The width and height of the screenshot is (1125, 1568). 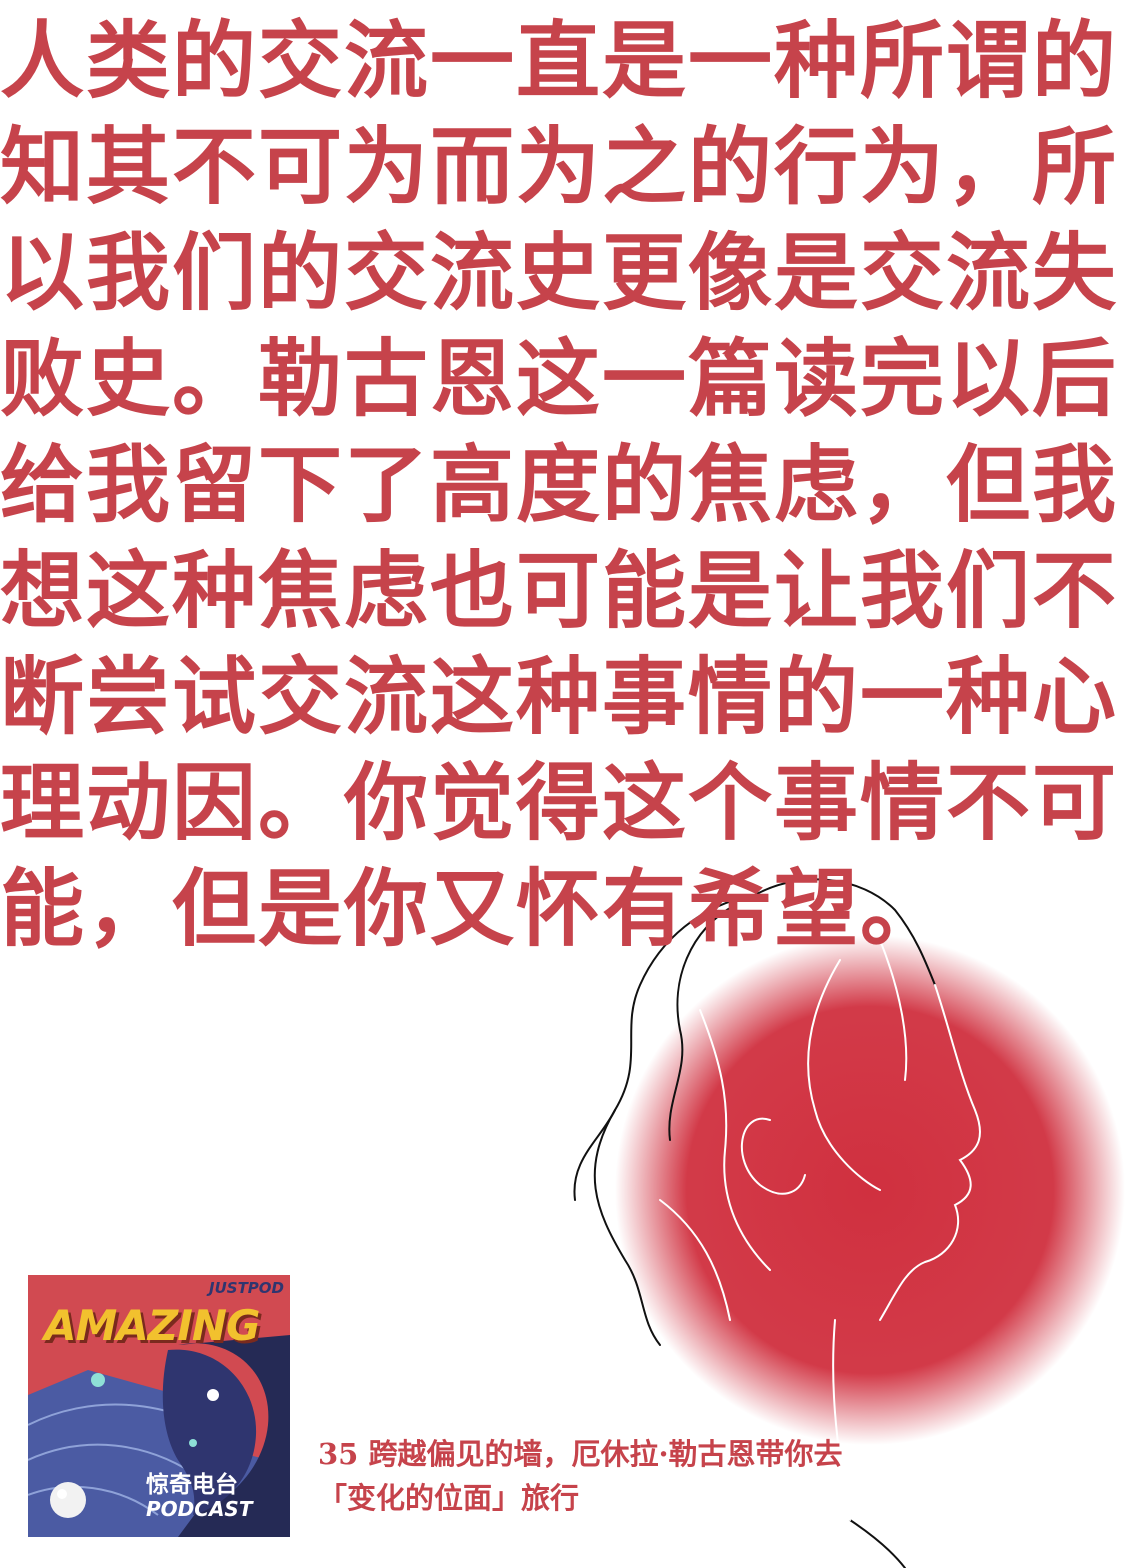 What do you see at coordinates (668, 1476) in the screenshot?
I see `episode-caption: 35 跨越偏见的墙，厄休拉·勒古恩带你去 「变化的位面」旅行` at bounding box center [668, 1476].